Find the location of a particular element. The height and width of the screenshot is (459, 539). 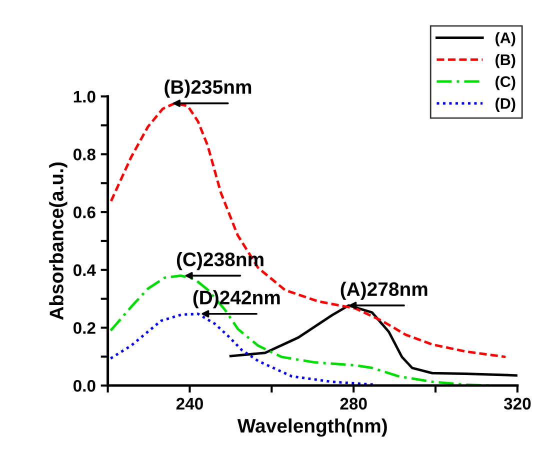

legend-label: (C) is located at coordinates (506, 83).